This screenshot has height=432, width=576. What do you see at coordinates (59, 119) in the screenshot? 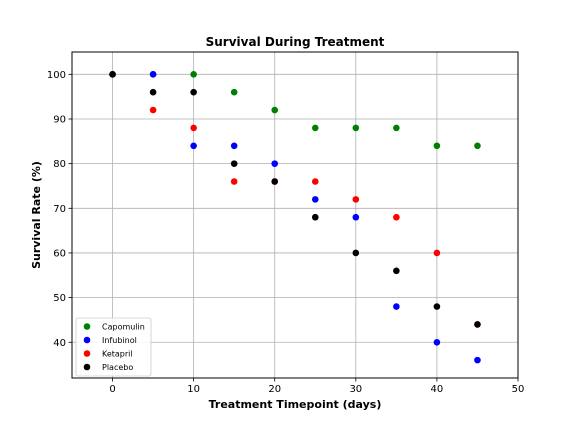
I see `y-tick-label: 90` at bounding box center [59, 119].